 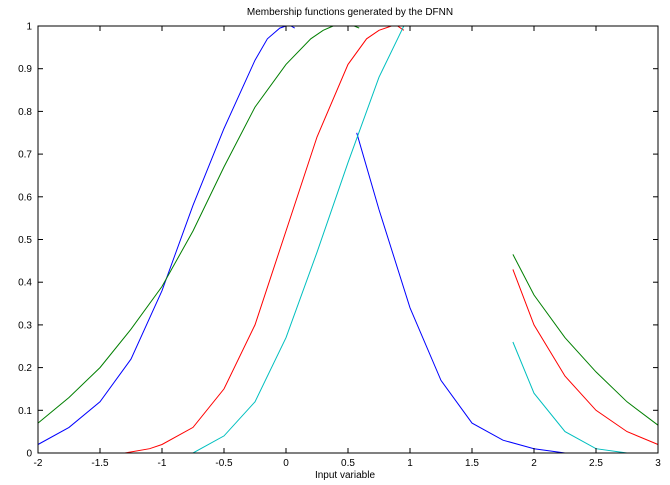 What do you see at coordinates (25, 69) in the screenshot?
I see `y-tick-label: 0.9` at bounding box center [25, 69].